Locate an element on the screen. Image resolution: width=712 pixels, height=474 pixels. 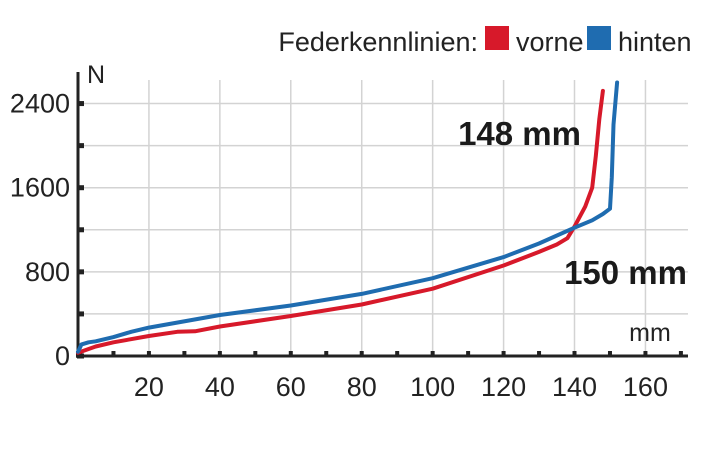
y-tick-label: 0 is located at coordinates (62, 356).